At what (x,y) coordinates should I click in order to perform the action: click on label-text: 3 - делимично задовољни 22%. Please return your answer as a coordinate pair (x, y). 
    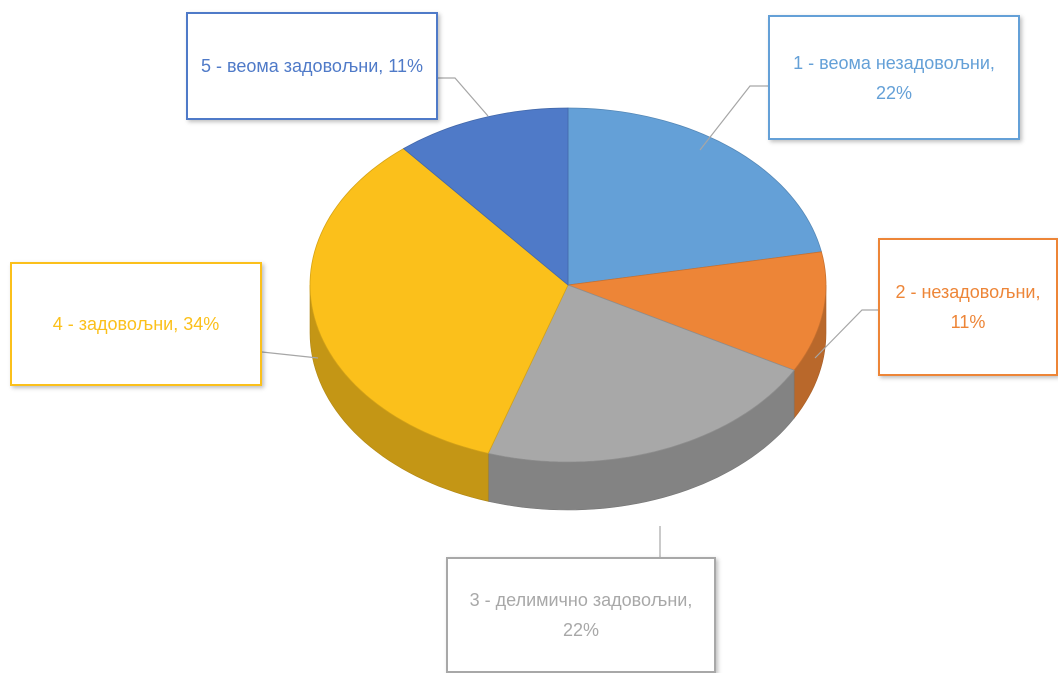
    Looking at the image, I should click on (581, 615).